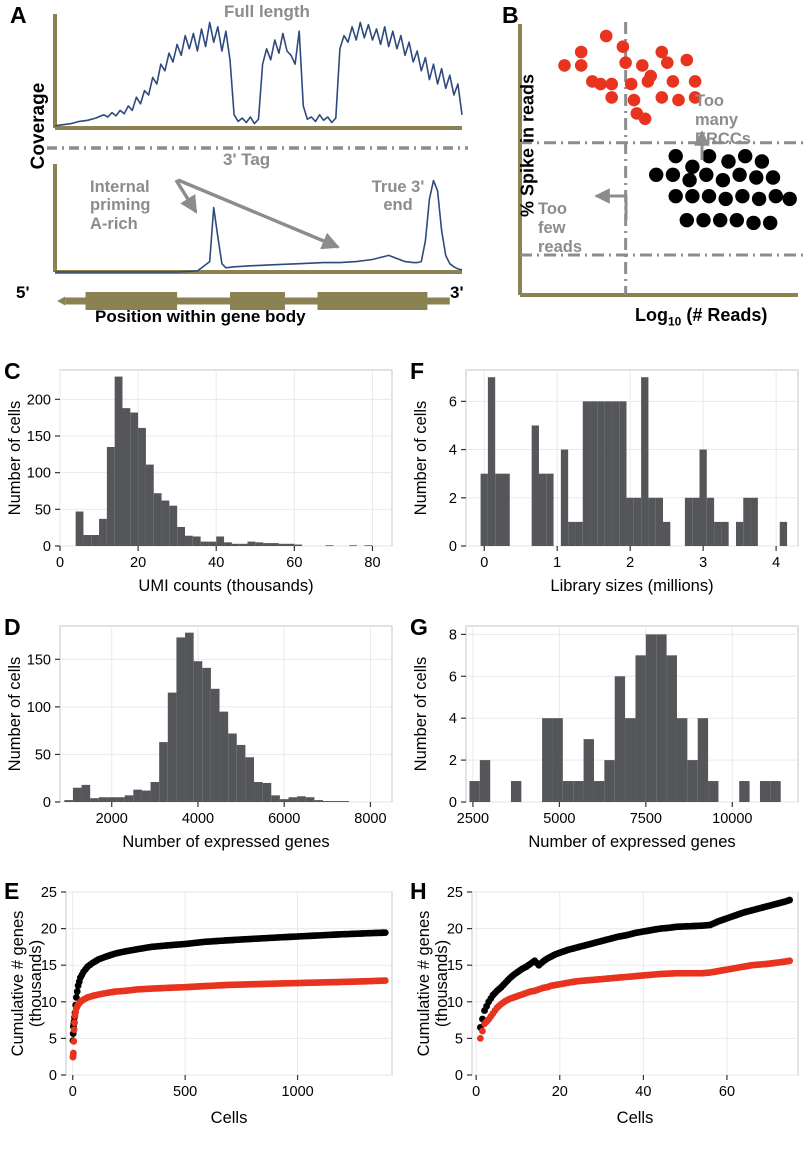  Describe the element at coordinates (459, 1039) in the screenshot. I see `y-tick-label: 5` at that location.